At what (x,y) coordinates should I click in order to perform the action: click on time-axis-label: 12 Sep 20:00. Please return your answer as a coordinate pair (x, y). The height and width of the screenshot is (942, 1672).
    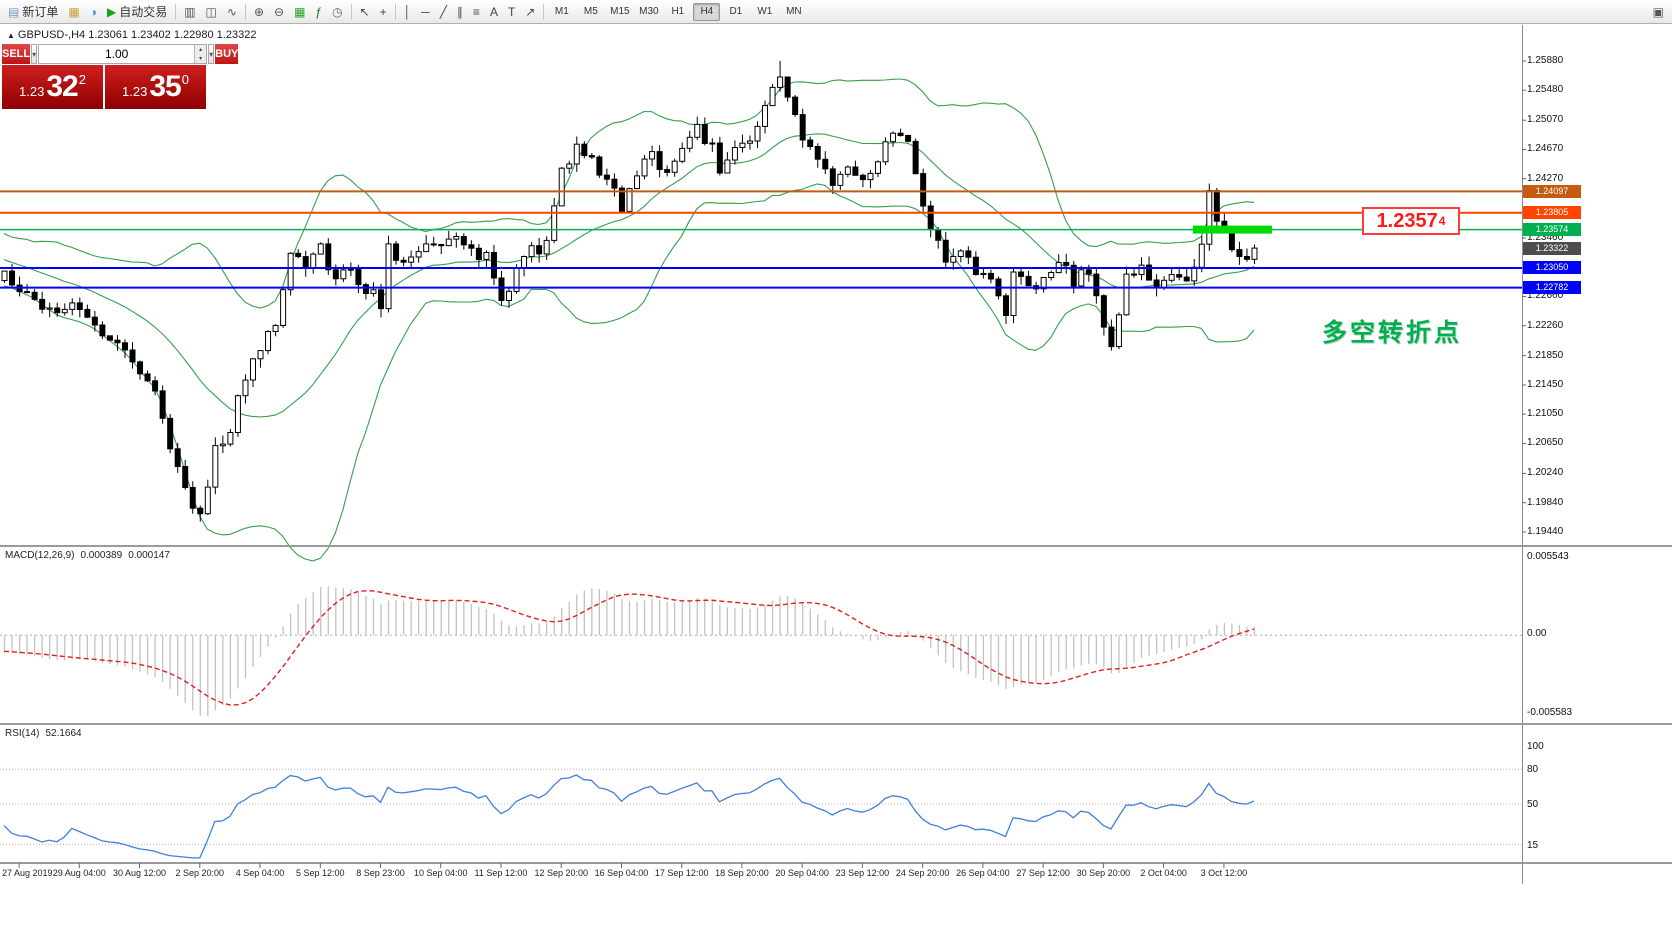
    Looking at the image, I should click on (561, 873).